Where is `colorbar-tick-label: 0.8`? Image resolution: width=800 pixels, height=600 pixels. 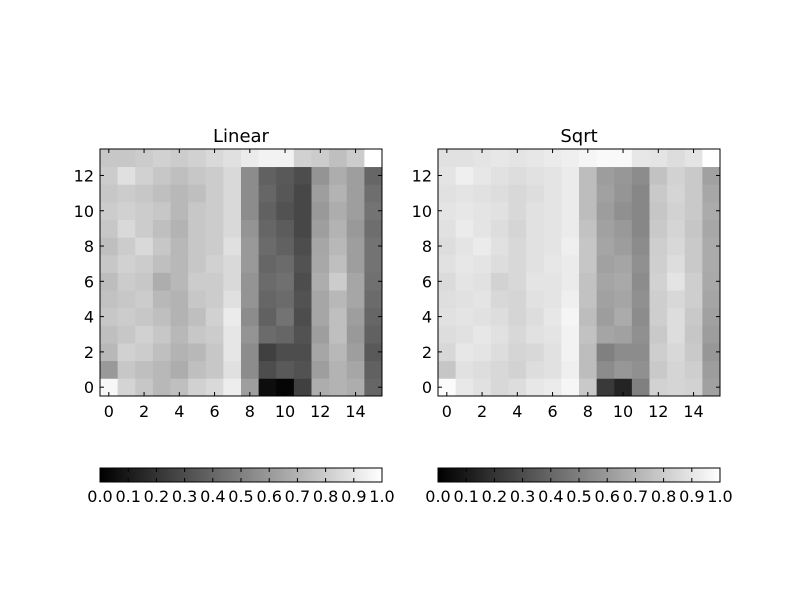 colorbar-tick-label: 0.8 is located at coordinates (663, 496).